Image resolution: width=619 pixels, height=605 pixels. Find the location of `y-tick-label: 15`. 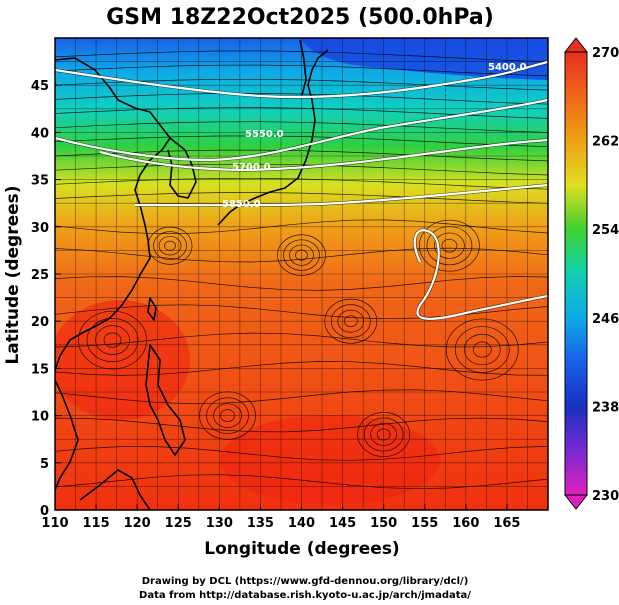

y-tick-label: 15 is located at coordinates (40, 369).